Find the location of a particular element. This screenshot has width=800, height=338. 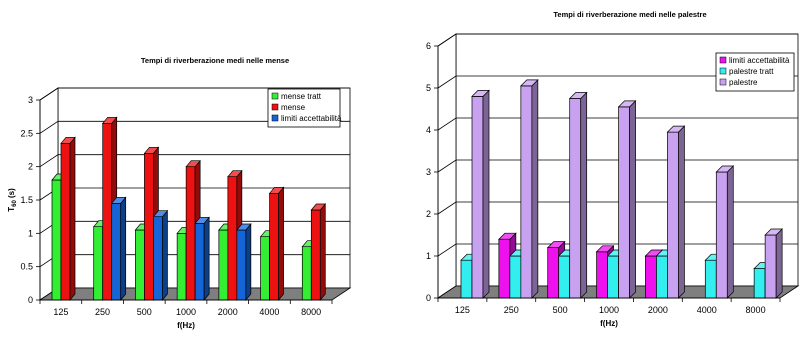

legend-label: palestre is located at coordinates (743, 82).